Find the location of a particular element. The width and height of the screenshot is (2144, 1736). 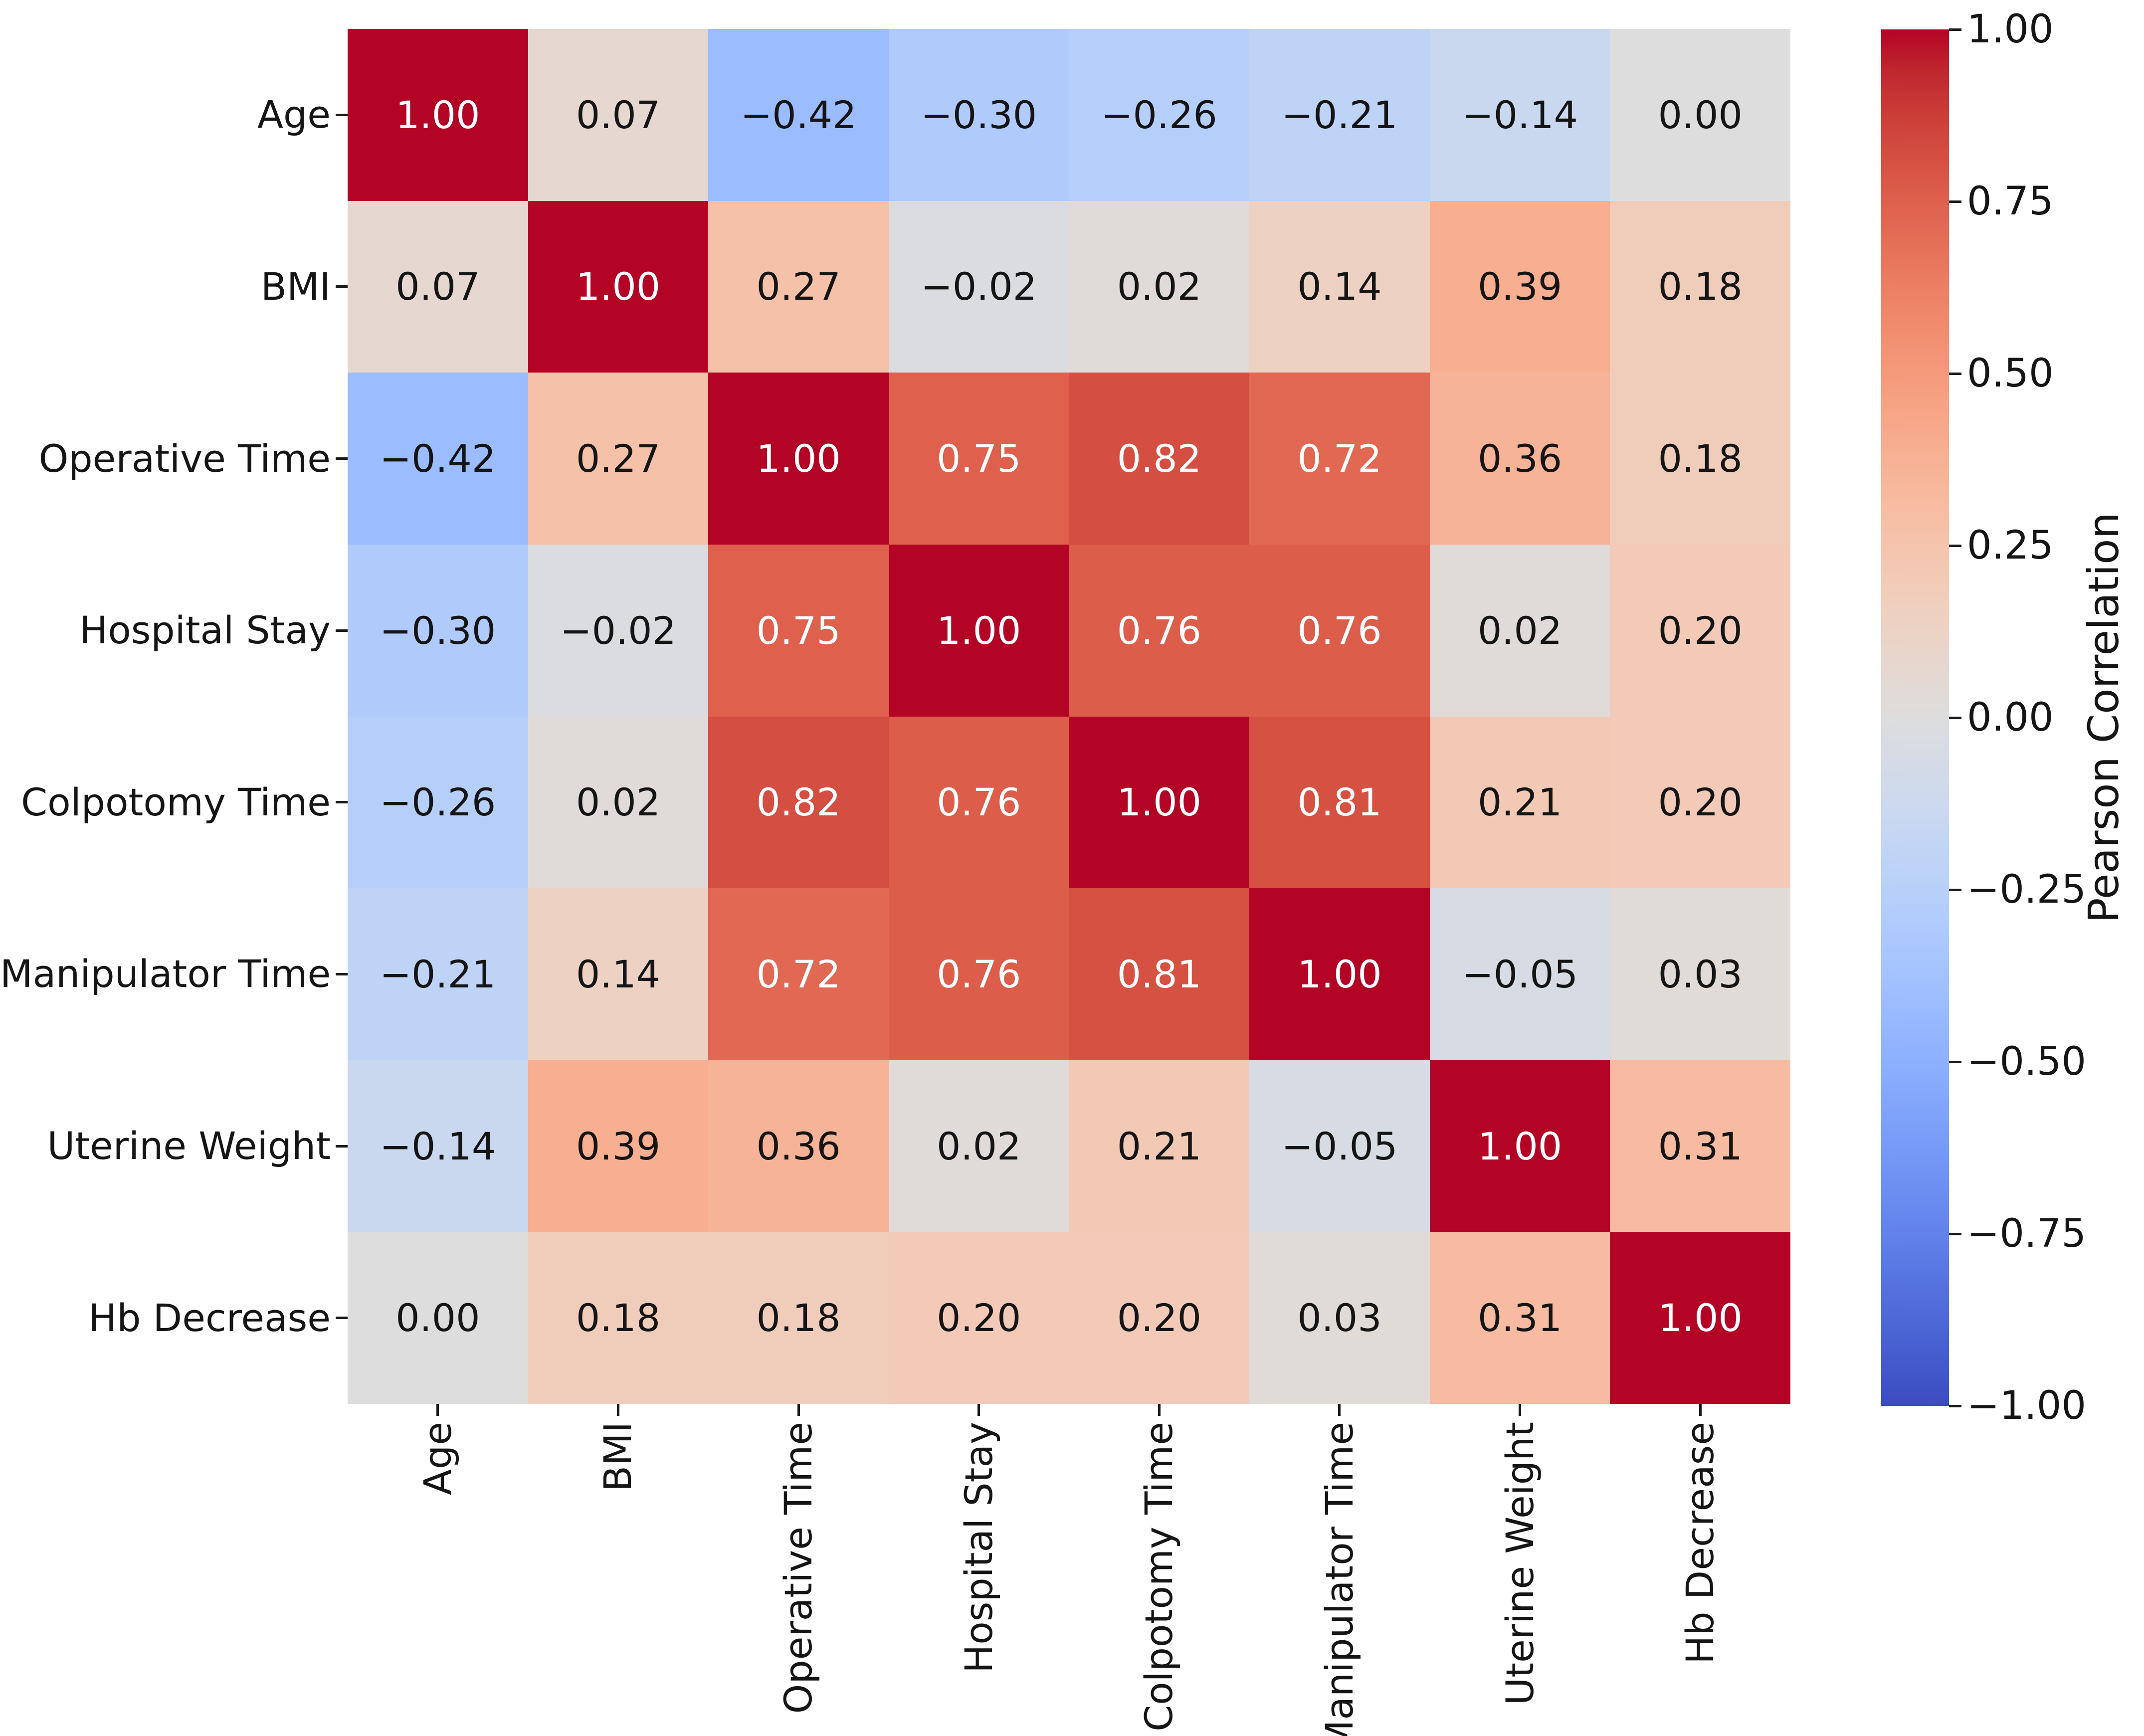

heatmap-cell: 0.36 is located at coordinates (1519, 459).